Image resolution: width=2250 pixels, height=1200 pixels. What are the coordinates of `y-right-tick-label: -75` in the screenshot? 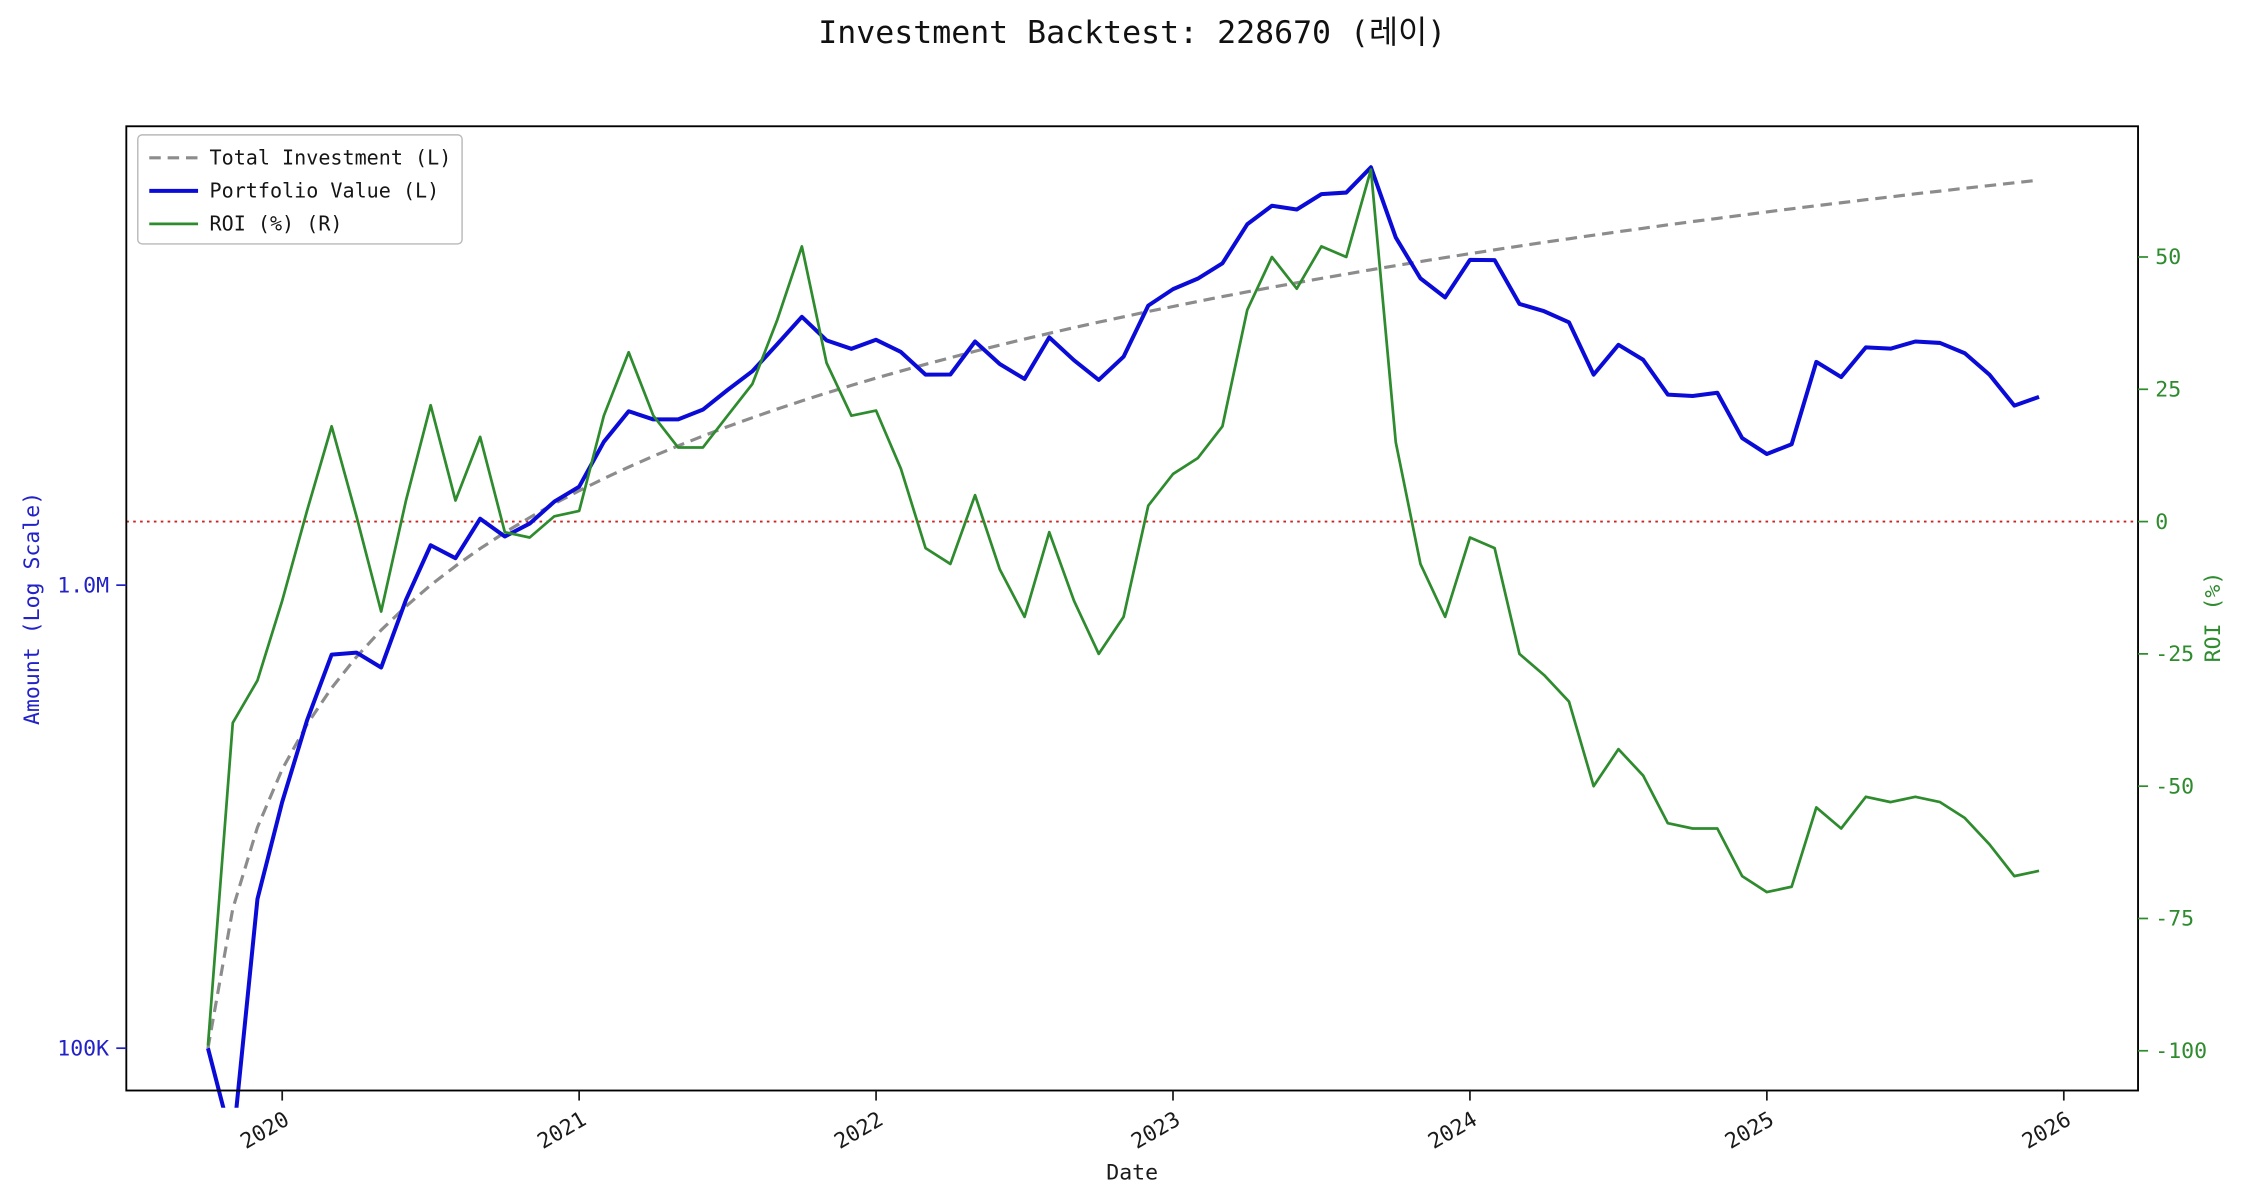 It's located at (2174, 919).